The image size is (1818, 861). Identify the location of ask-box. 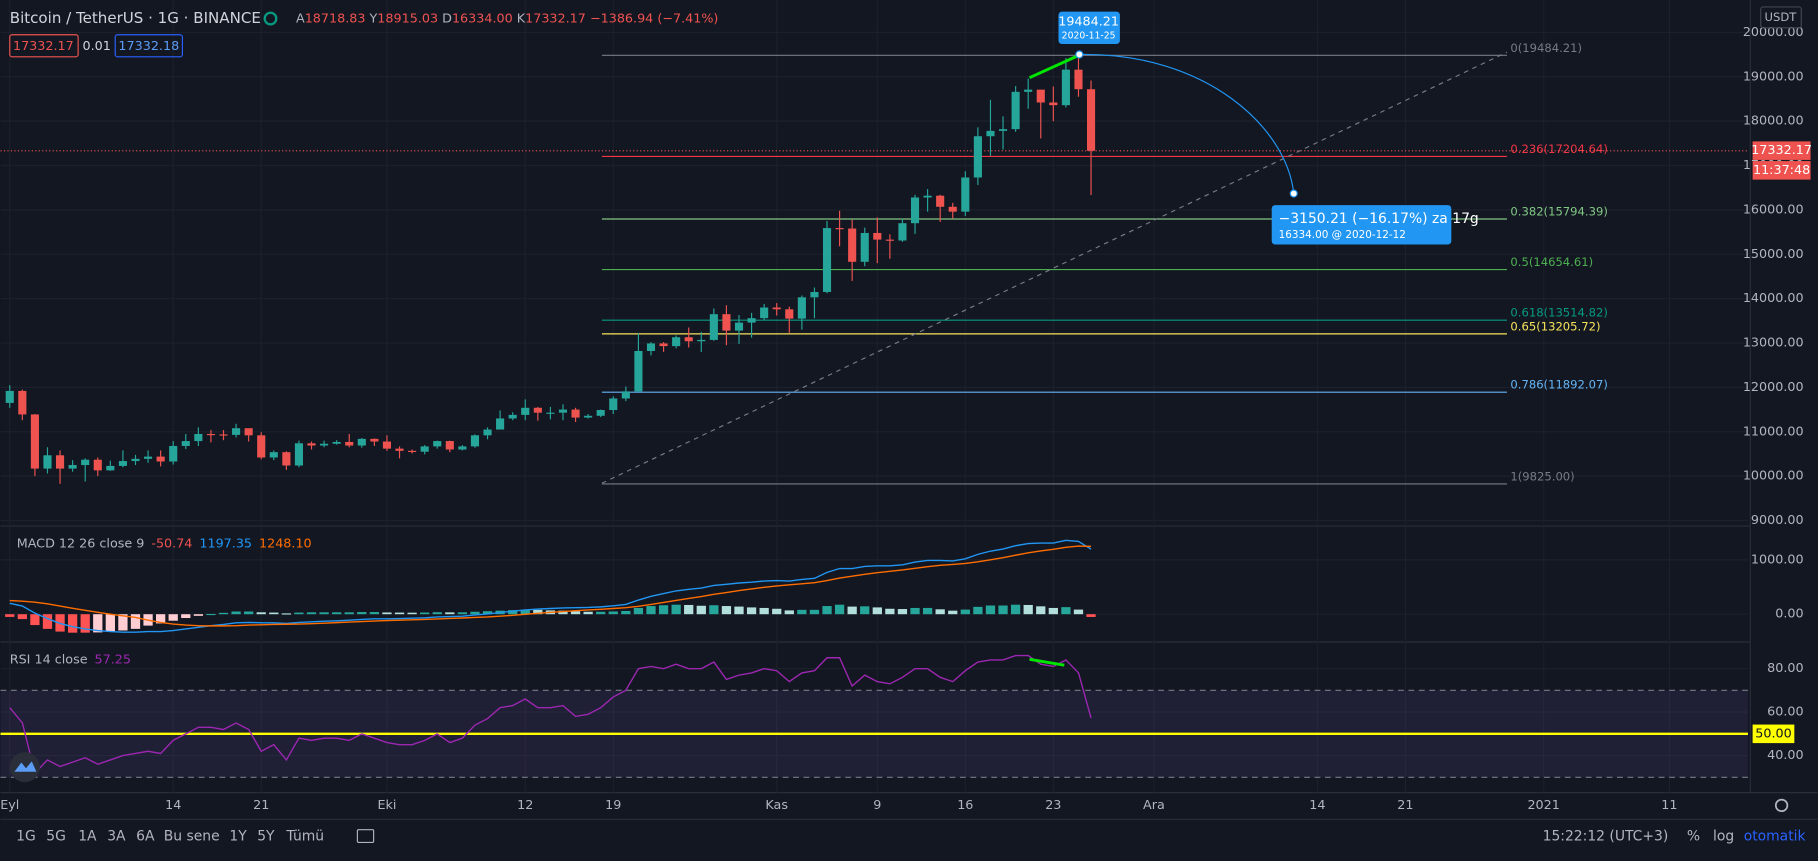
(149, 46).